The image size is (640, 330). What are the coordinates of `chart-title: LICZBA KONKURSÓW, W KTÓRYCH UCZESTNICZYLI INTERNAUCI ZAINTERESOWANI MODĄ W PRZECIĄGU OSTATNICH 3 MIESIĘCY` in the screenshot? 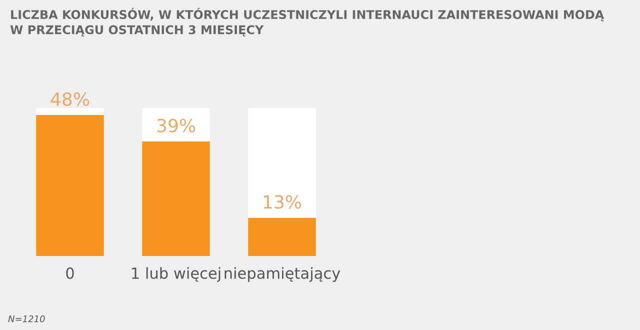 It's located at (307, 22).